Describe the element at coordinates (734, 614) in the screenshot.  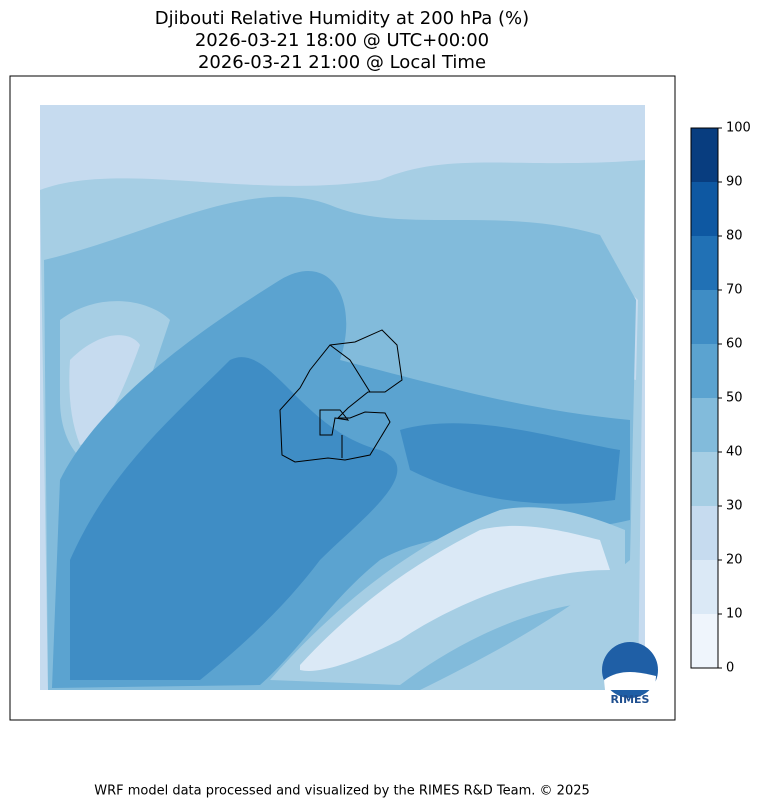
I see `colorbar-tick-label: 10` at that location.